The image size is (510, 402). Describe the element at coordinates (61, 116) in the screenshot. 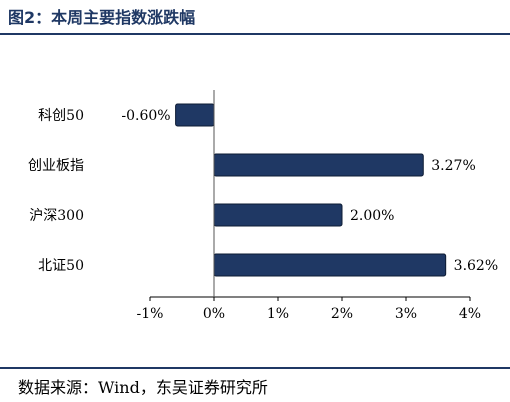

I see `category-label: 科创50` at that location.